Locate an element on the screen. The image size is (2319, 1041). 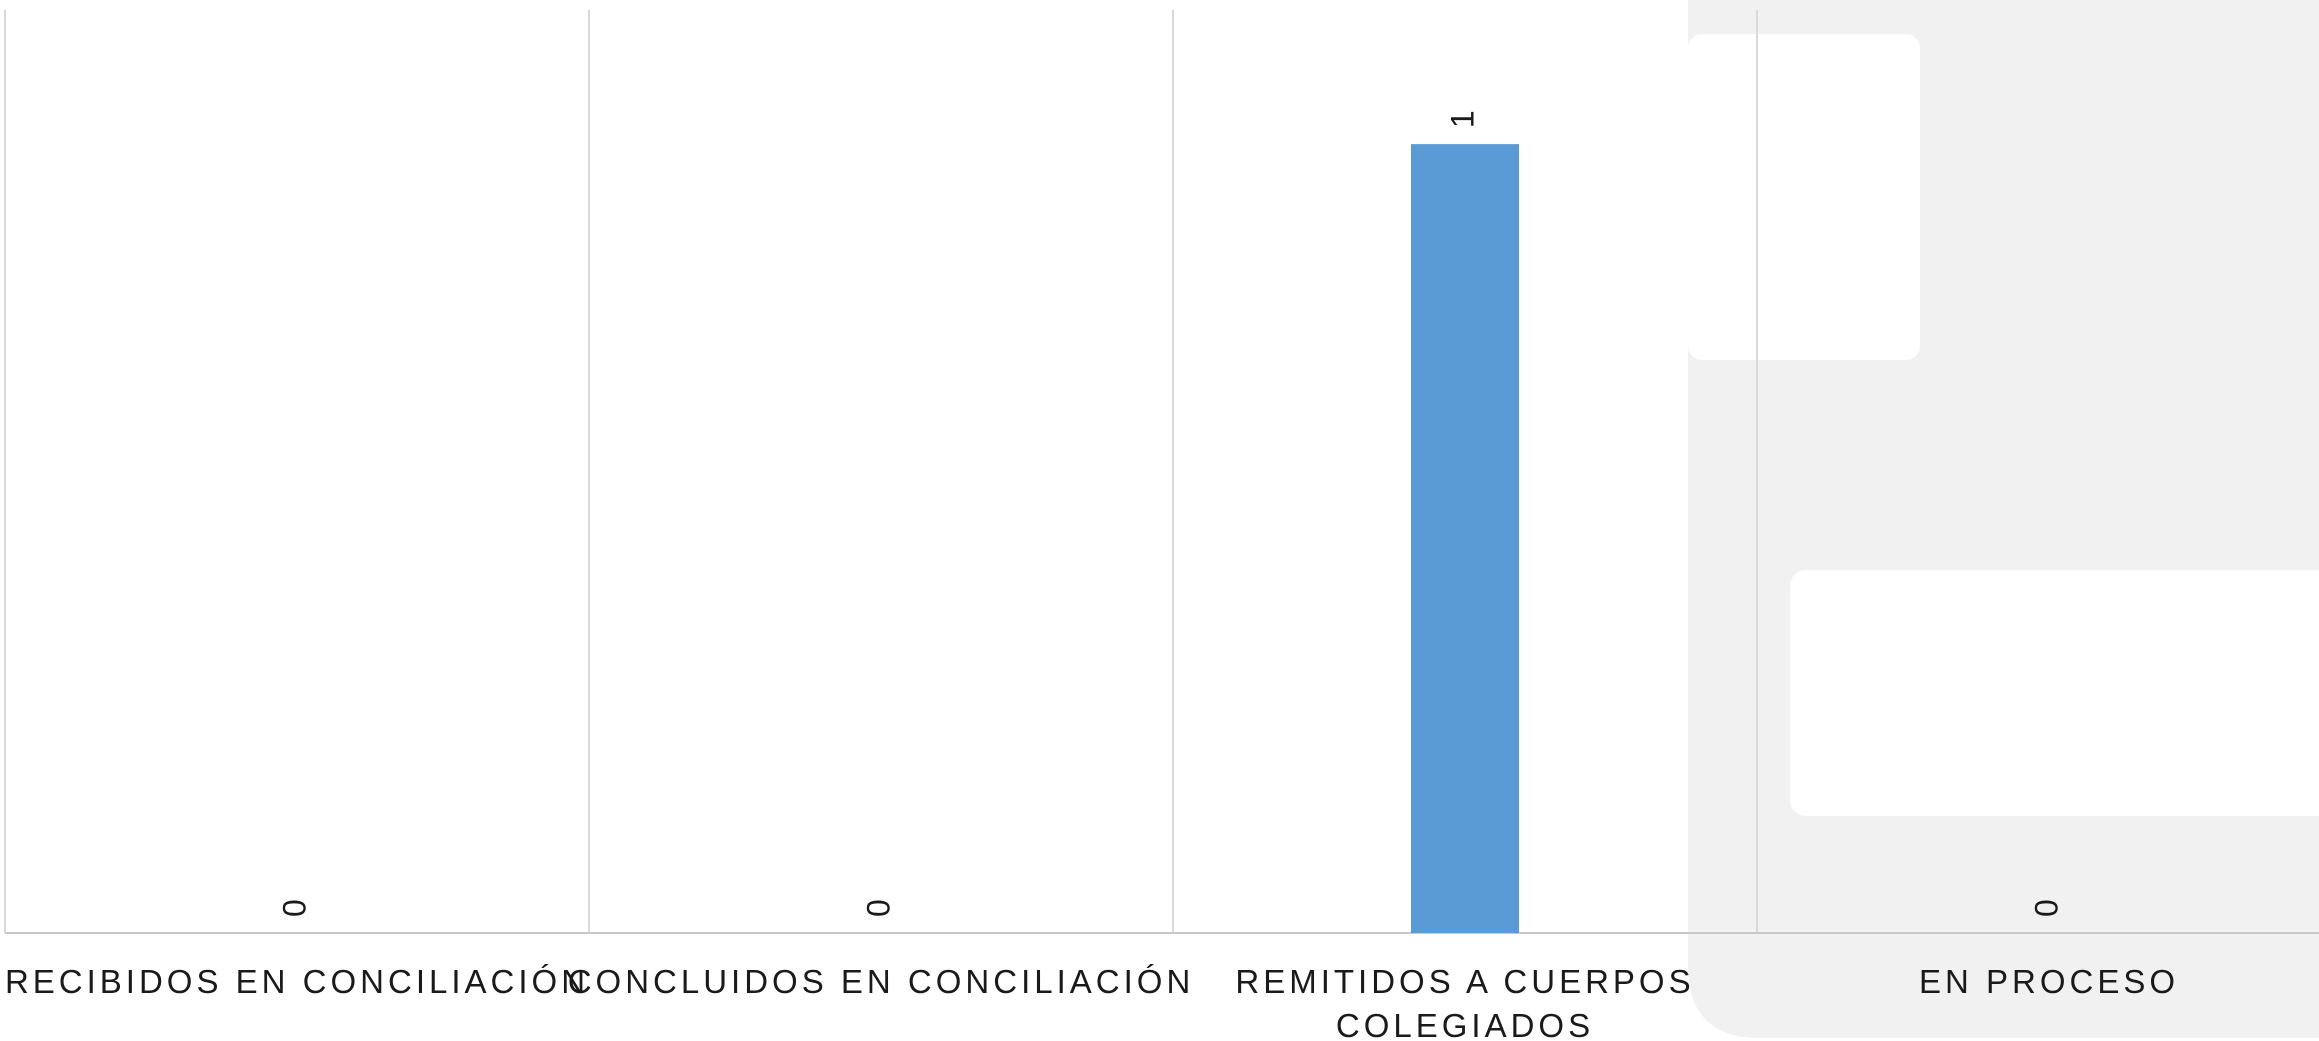
tick-label-line: REMITIDOS A CUERPOS is located at coordinates (1464, 981).